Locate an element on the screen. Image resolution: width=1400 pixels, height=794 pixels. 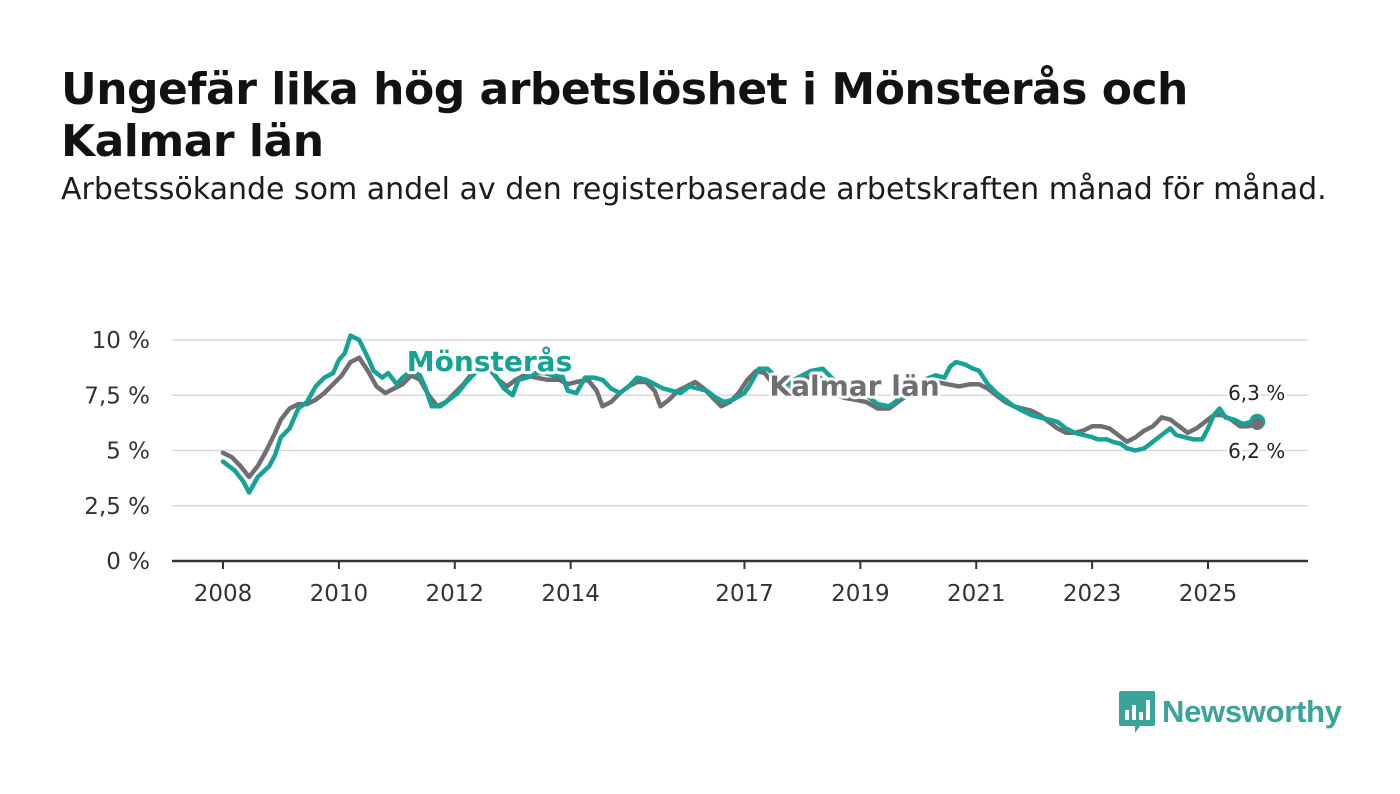
x-tick-label: 2012 is located at coordinates (454, 594).